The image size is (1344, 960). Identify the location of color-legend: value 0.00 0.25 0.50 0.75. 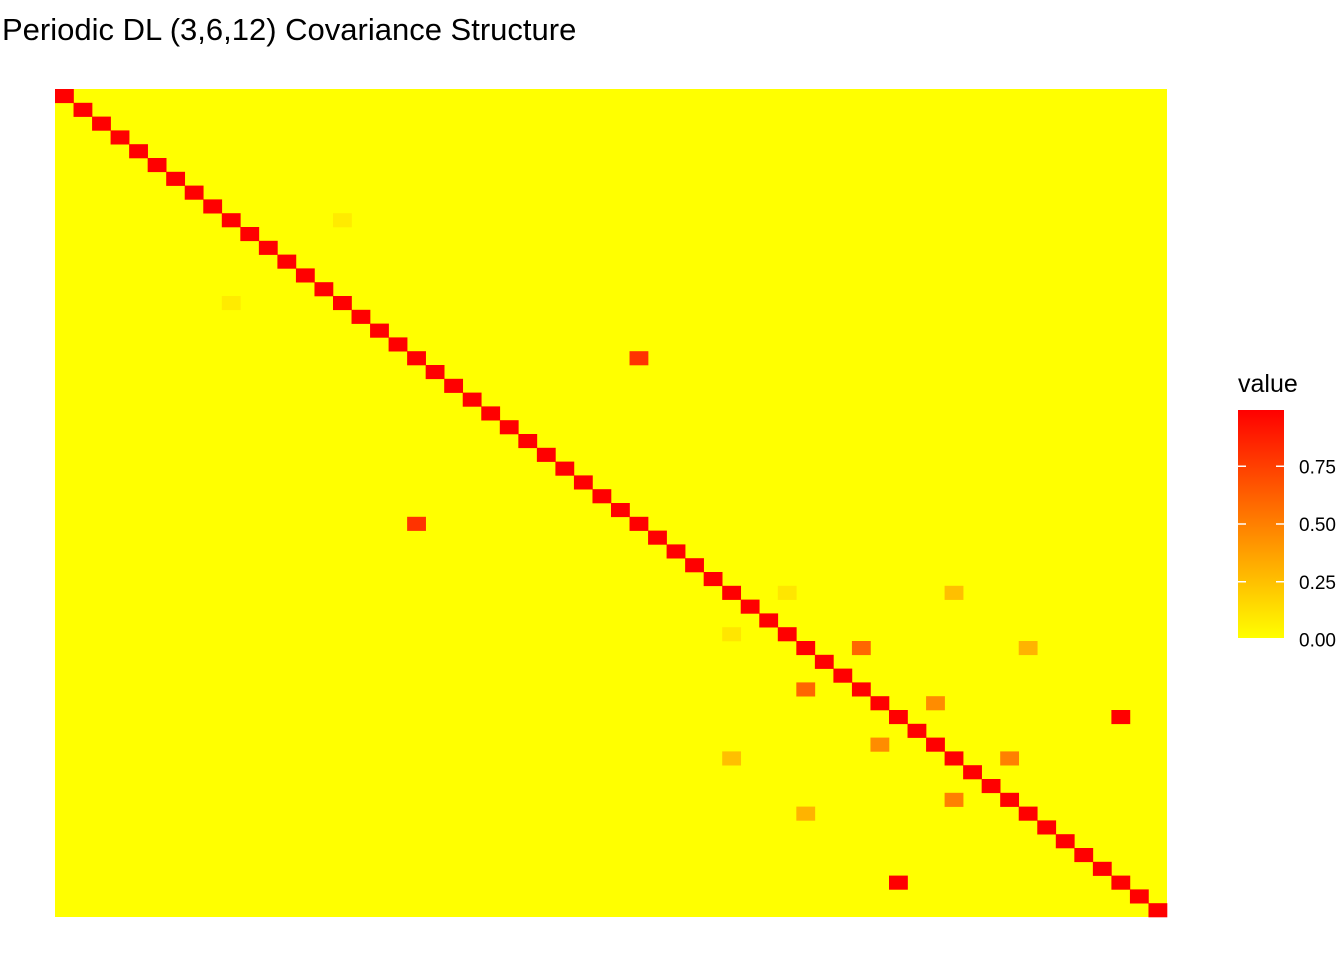
(1287, 511).